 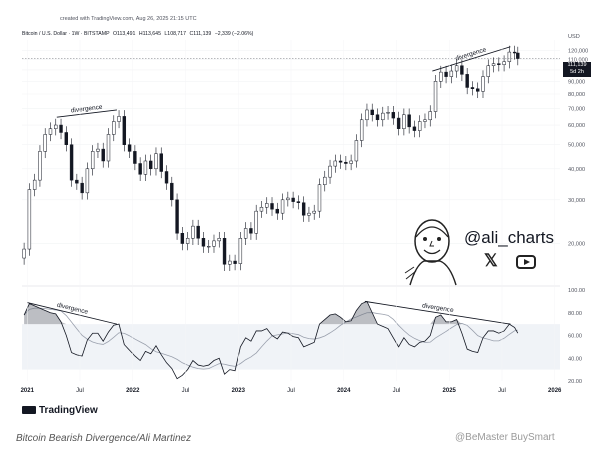 I want to click on price-tick-label: 60,000, so click(x=576, y=126).